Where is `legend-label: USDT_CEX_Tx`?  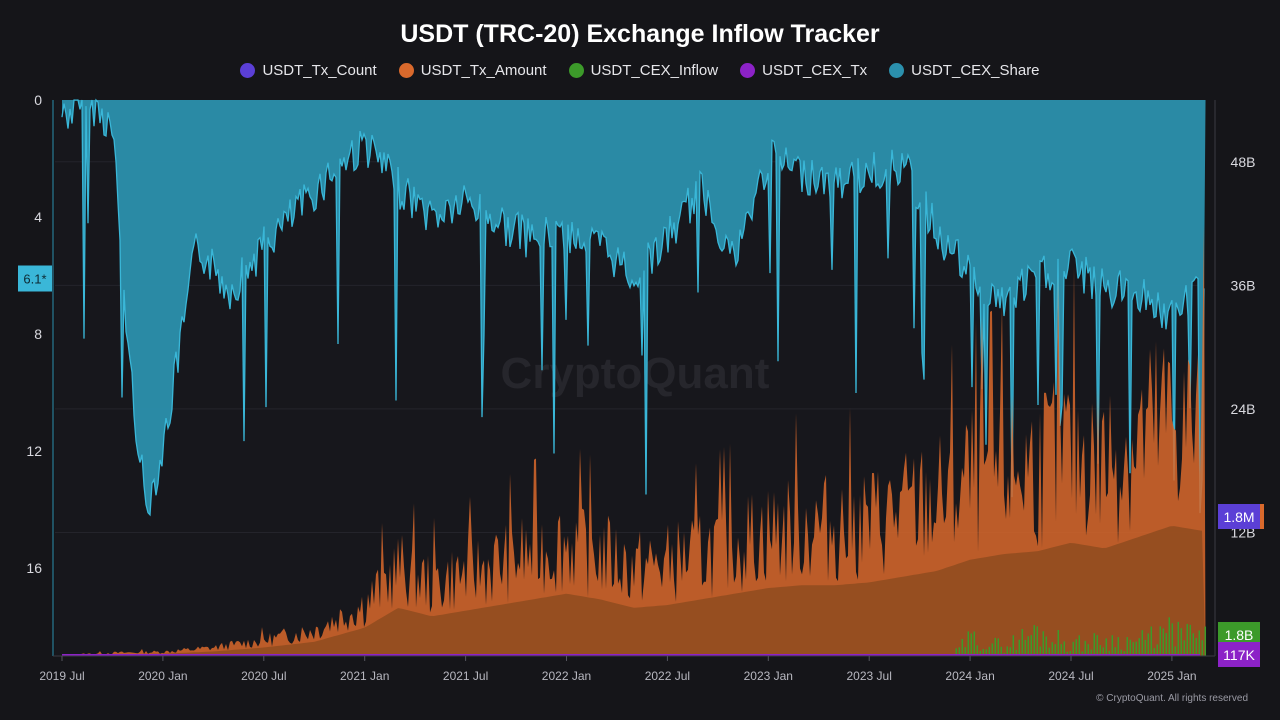
legend-label: USDT_CEX_Tx is located at coordinates (815, 70).